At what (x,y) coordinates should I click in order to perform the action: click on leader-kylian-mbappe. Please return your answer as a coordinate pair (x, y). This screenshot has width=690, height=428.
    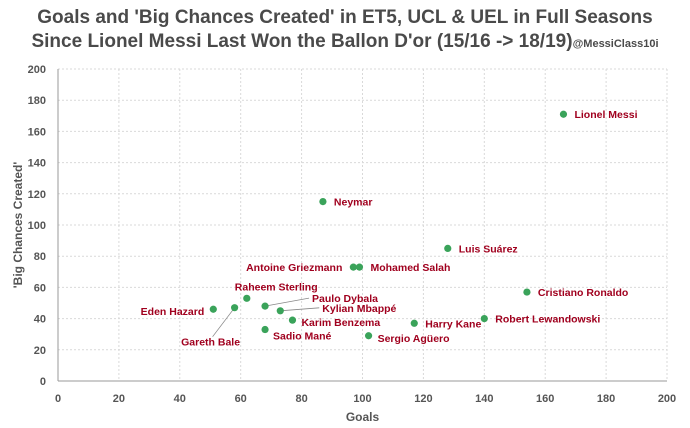
    Looking at the image, I should click on (300, 309).